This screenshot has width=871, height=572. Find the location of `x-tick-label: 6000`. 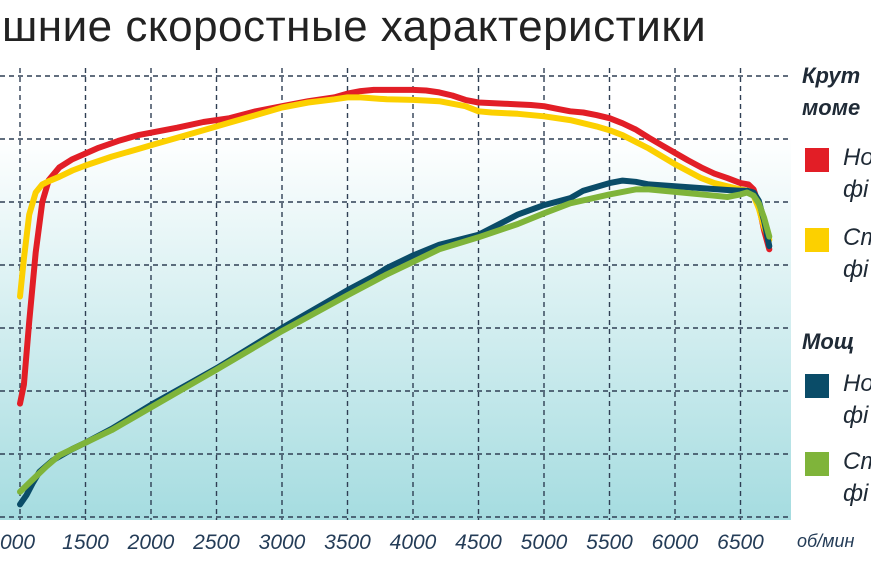

x-tick-label: 6000 is located at coordinates (675, 542).